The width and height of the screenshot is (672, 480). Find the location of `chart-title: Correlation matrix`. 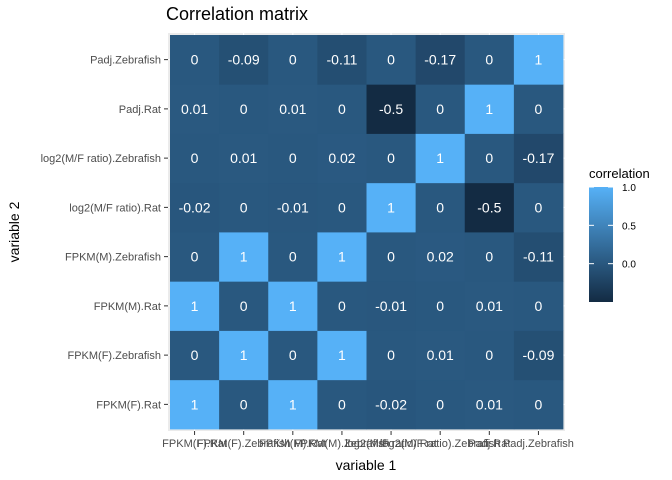

chart-title: Correlation matrix is located at coordinates (237, 14).